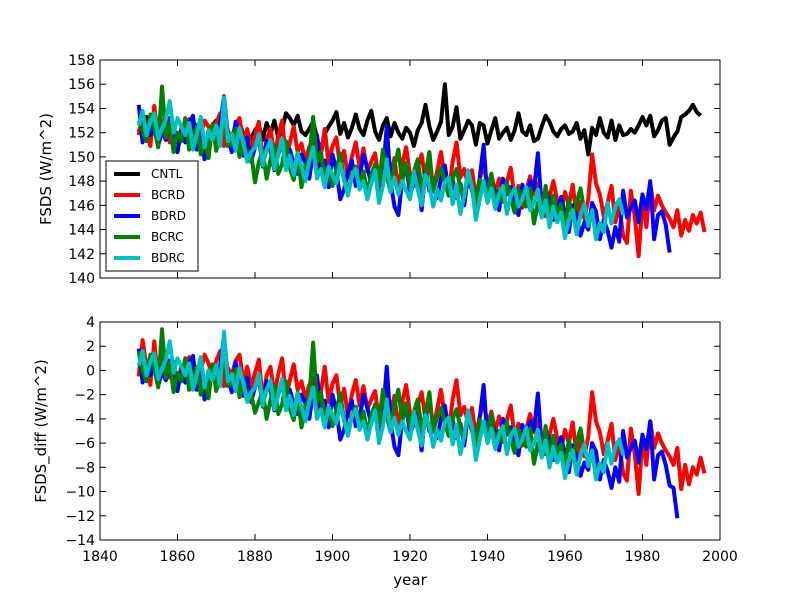  What do you see at coordinates (410, 557) in the screenshot?
I see `x-tick-label: 1920` at bounding box center [410, 557].